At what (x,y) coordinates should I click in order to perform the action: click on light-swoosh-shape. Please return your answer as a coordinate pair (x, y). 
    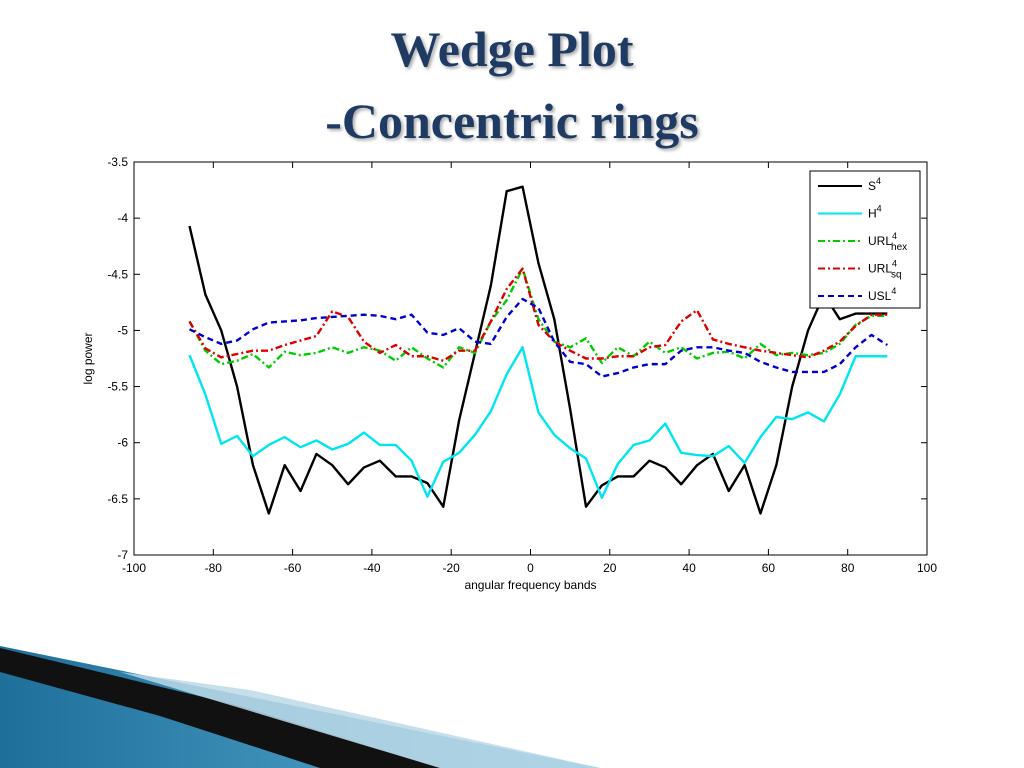
    Looking at the image, I should click on (360, 720).